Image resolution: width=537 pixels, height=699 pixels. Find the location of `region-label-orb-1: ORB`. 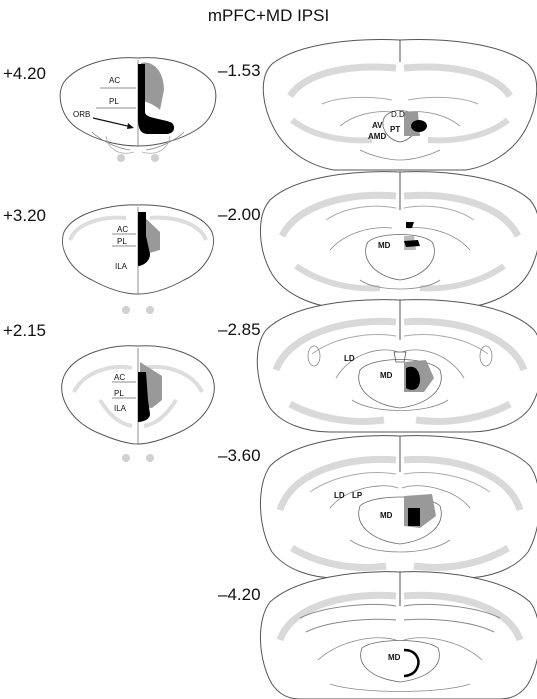

region-label-orb-1: ORB is located at coordinates (81, 114).